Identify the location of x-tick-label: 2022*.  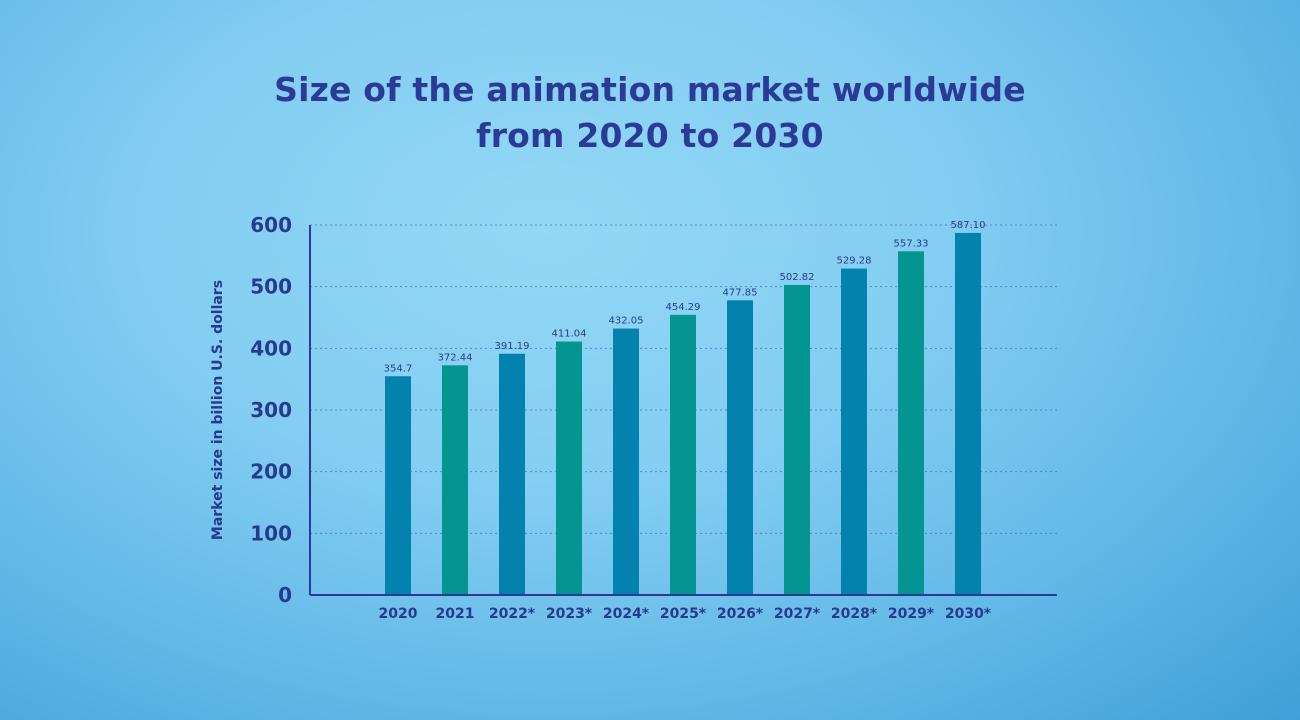
(512, 614).